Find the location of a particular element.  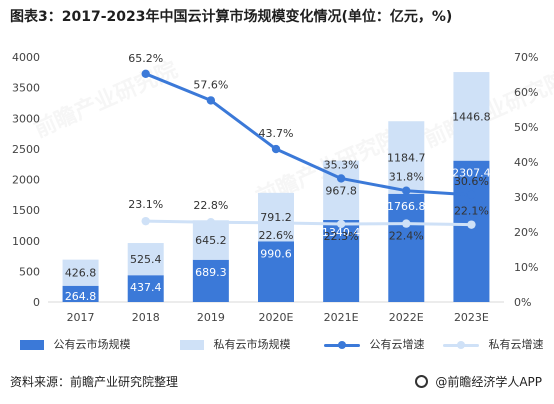

bar-label-private-market: 525.4 is located at coordinates (146, 259).